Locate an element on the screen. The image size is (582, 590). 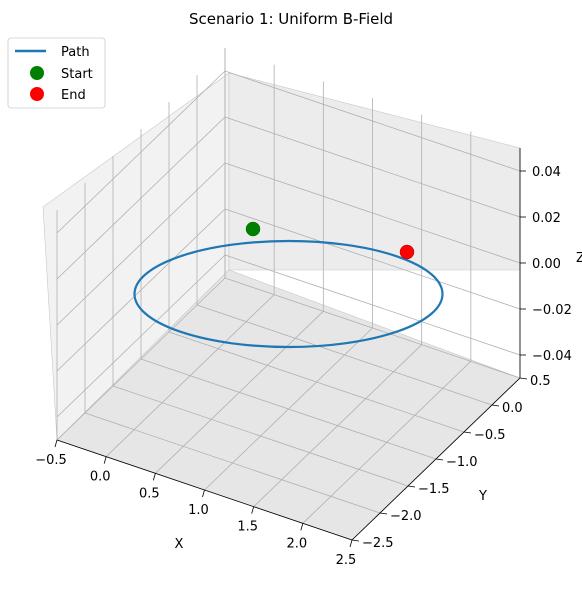
x-axis-label: X is located at coordinates (179, 544).